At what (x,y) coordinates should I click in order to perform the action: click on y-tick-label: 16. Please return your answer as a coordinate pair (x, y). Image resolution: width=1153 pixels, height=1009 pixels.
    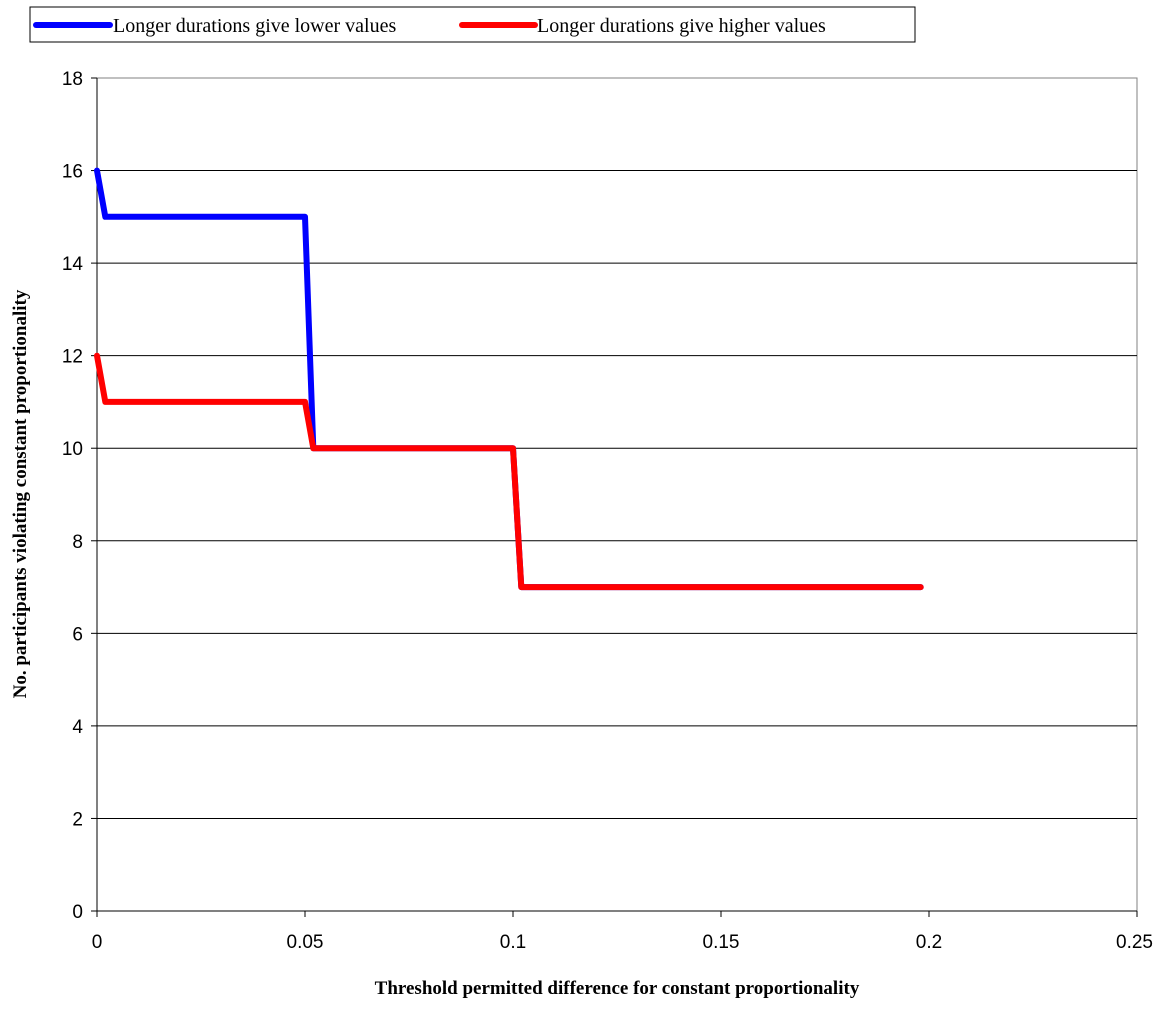
    Looking at the image, I should click on (72, 172).